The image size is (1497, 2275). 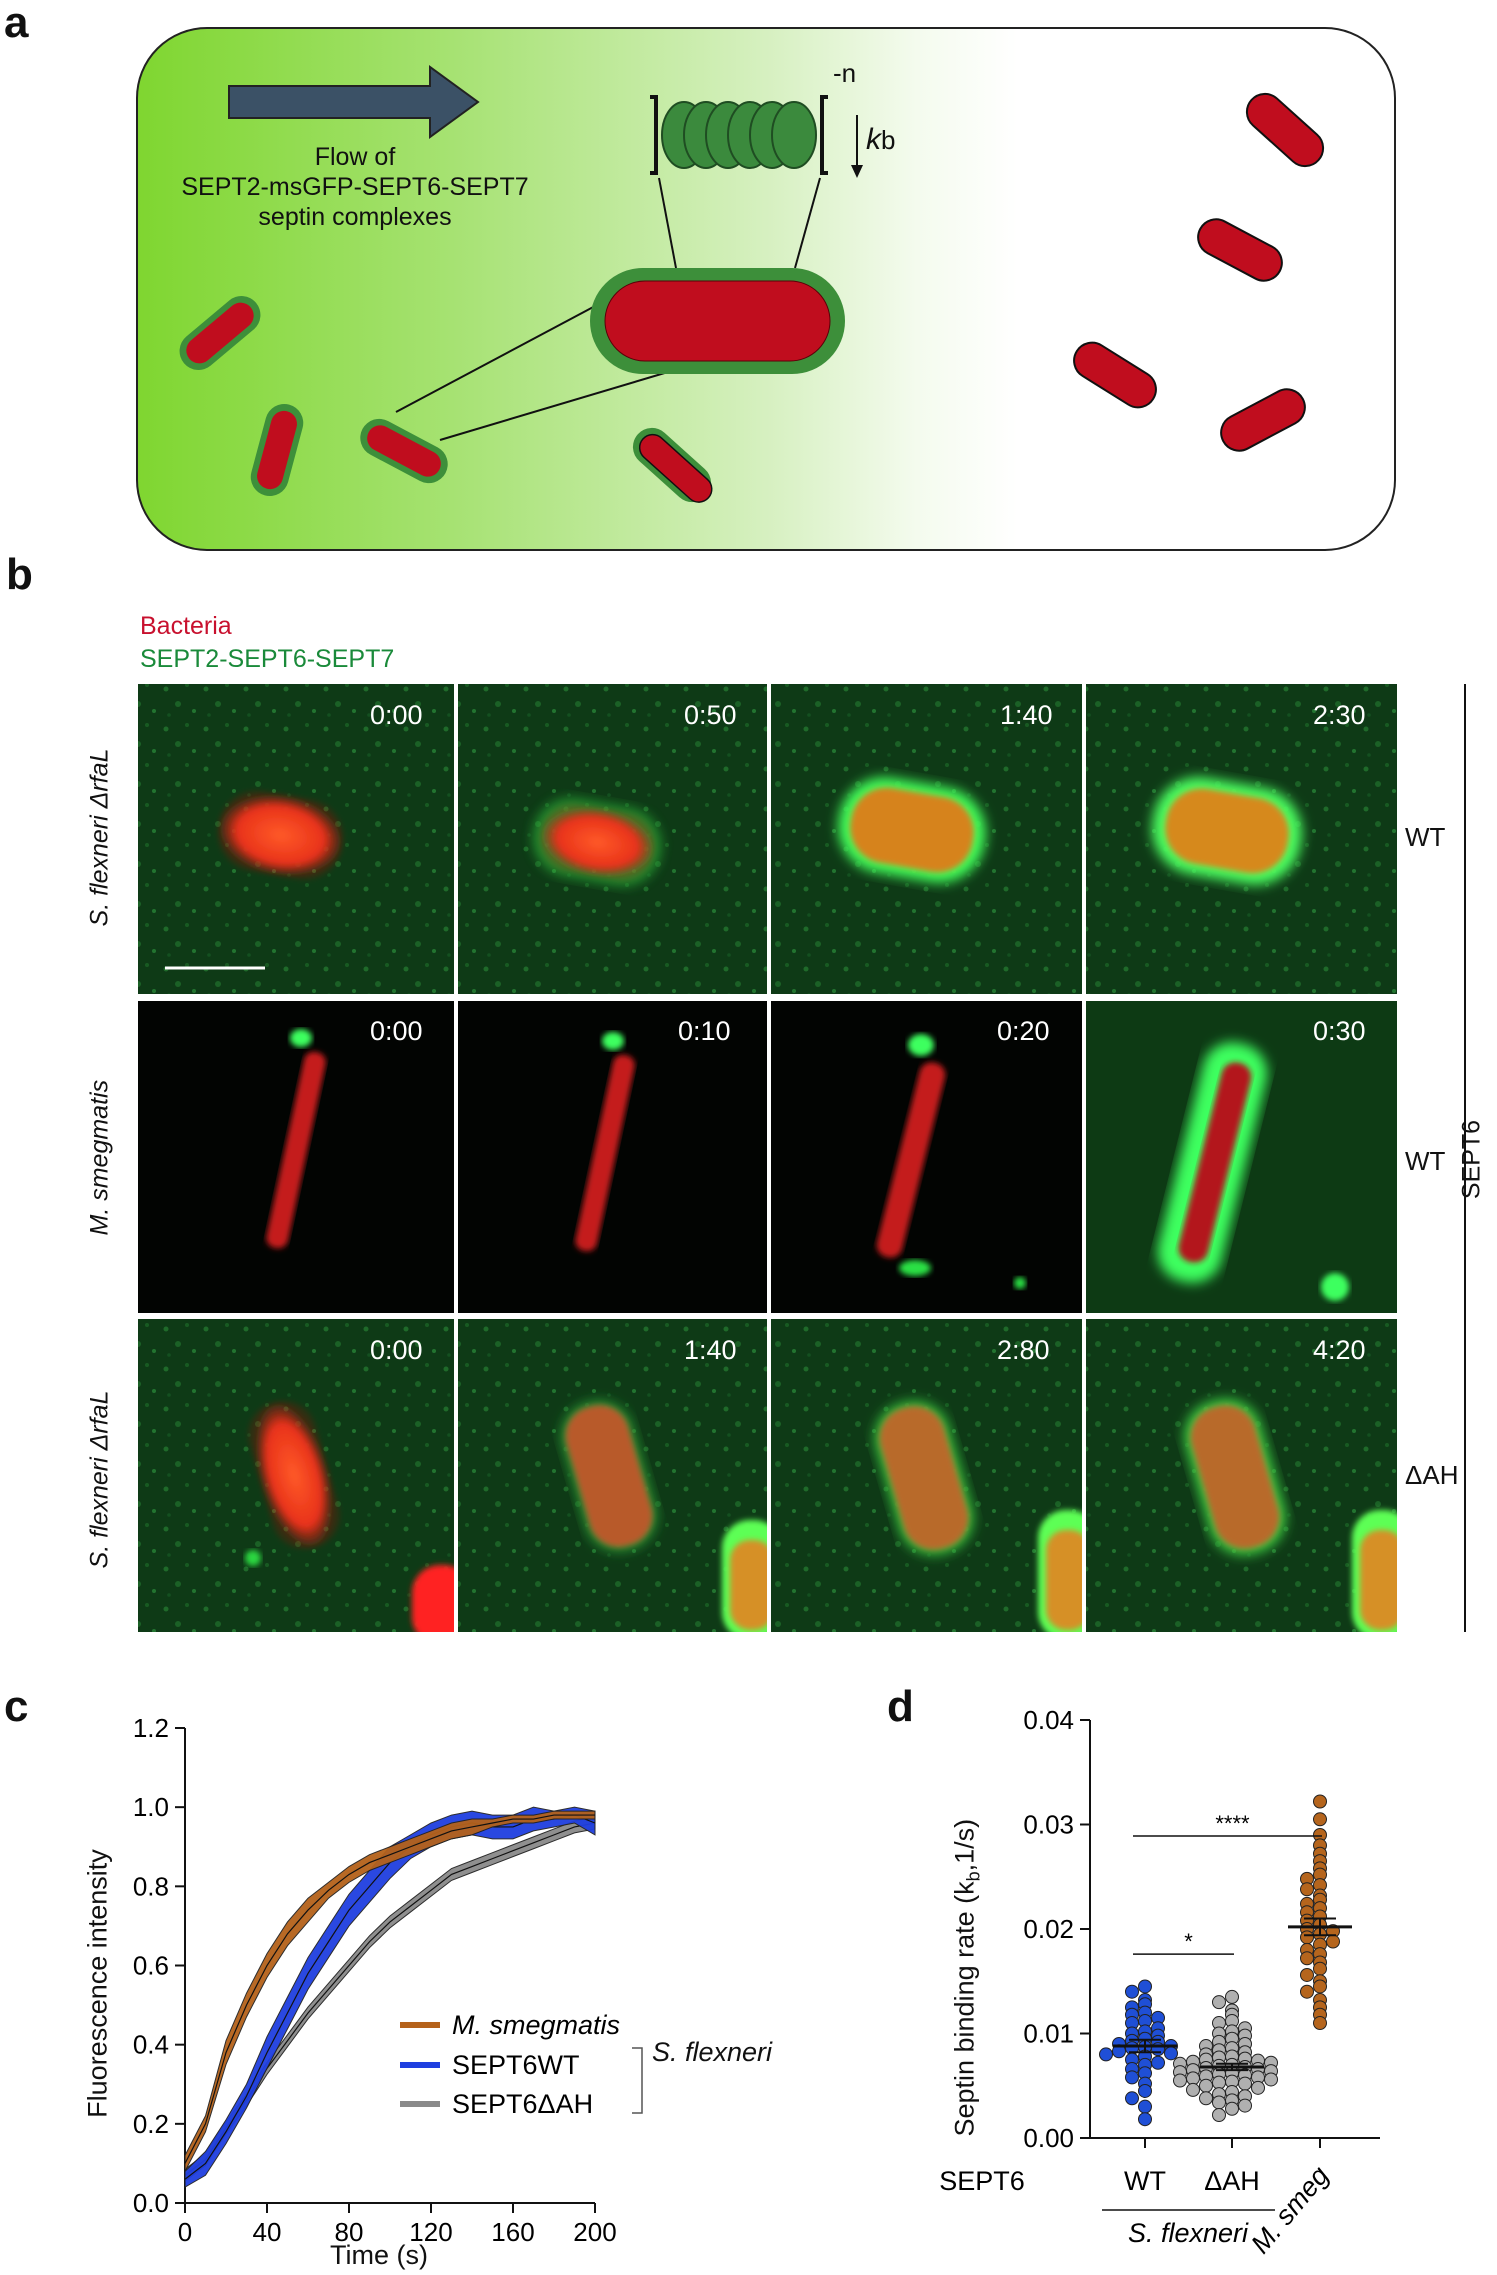 I want to click on panel-label-c: c, so click(x=16, y=1706).